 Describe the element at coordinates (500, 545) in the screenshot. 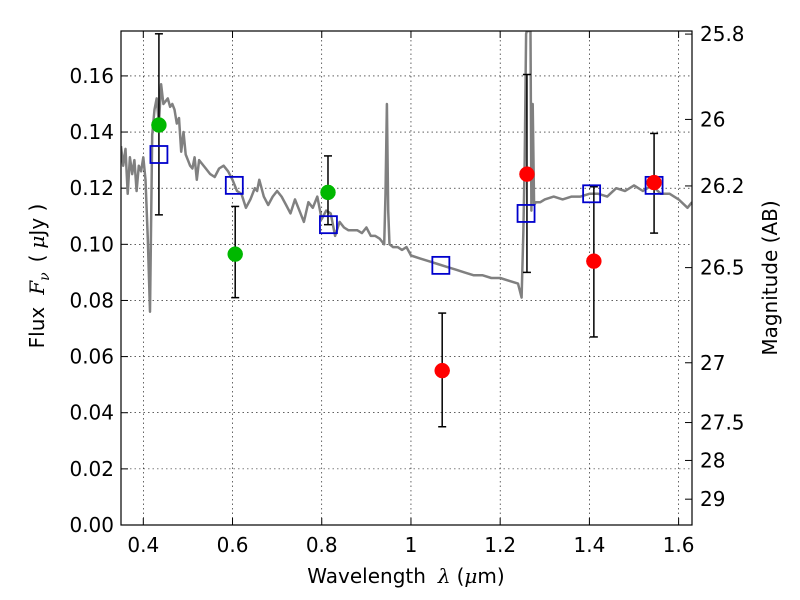

I see `x-tick-label: 1.2` at that location.